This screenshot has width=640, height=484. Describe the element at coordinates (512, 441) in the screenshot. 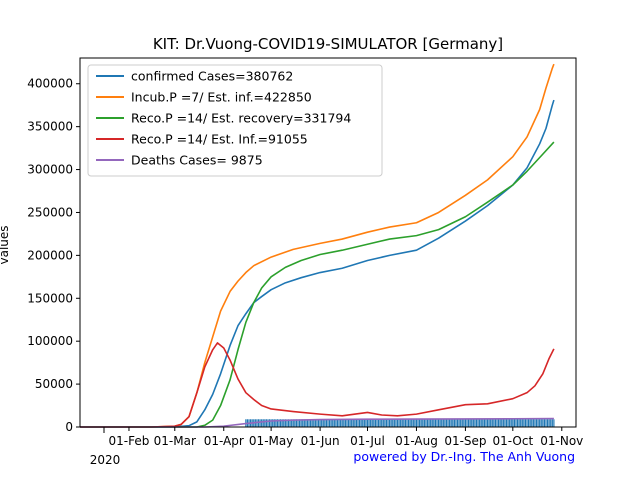

I see `x-tick-label: 01-Oct` at that location.